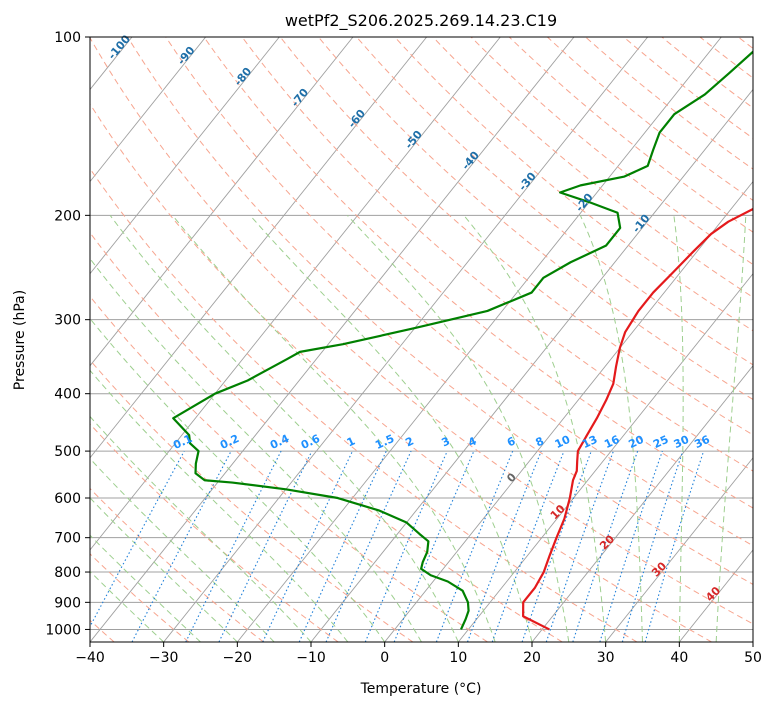 The image size is (775, 708). I want to click on x-tick-label: 20, so click(532, 658).